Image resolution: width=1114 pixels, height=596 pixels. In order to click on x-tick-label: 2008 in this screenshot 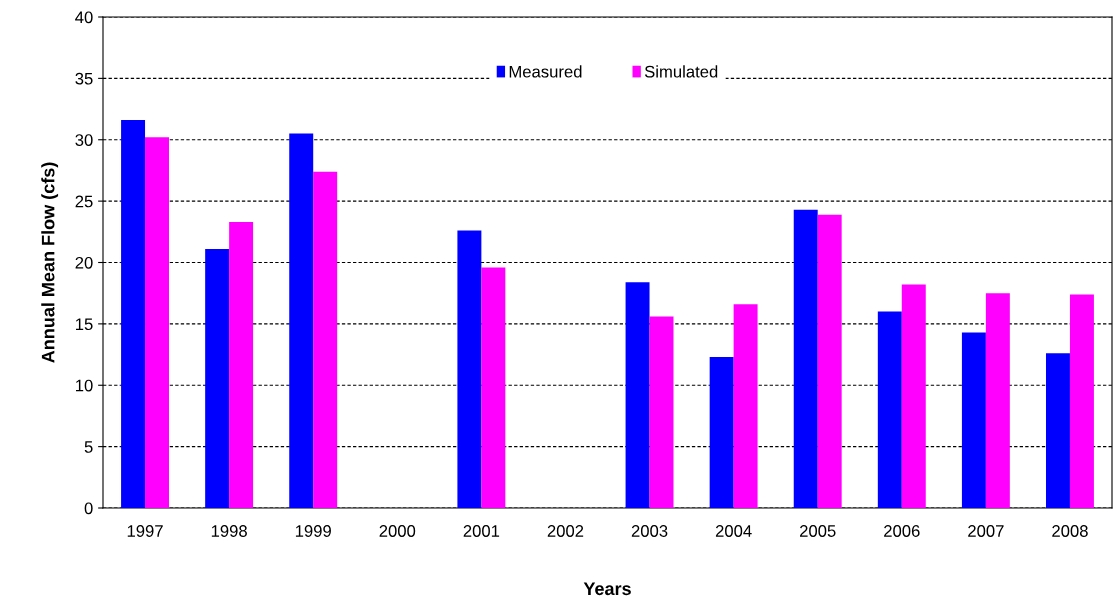, I will do `click(1070, 531)`.